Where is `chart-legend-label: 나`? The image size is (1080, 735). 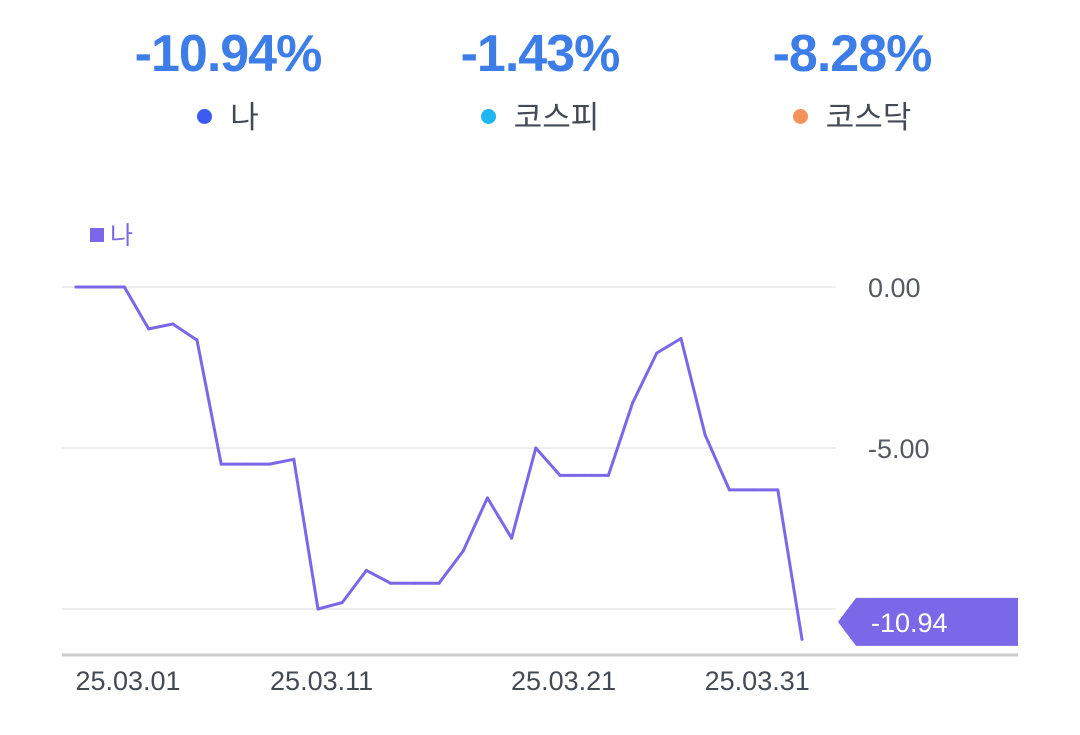
chart-legend-label: 나 is located at coordinates (122, 236).